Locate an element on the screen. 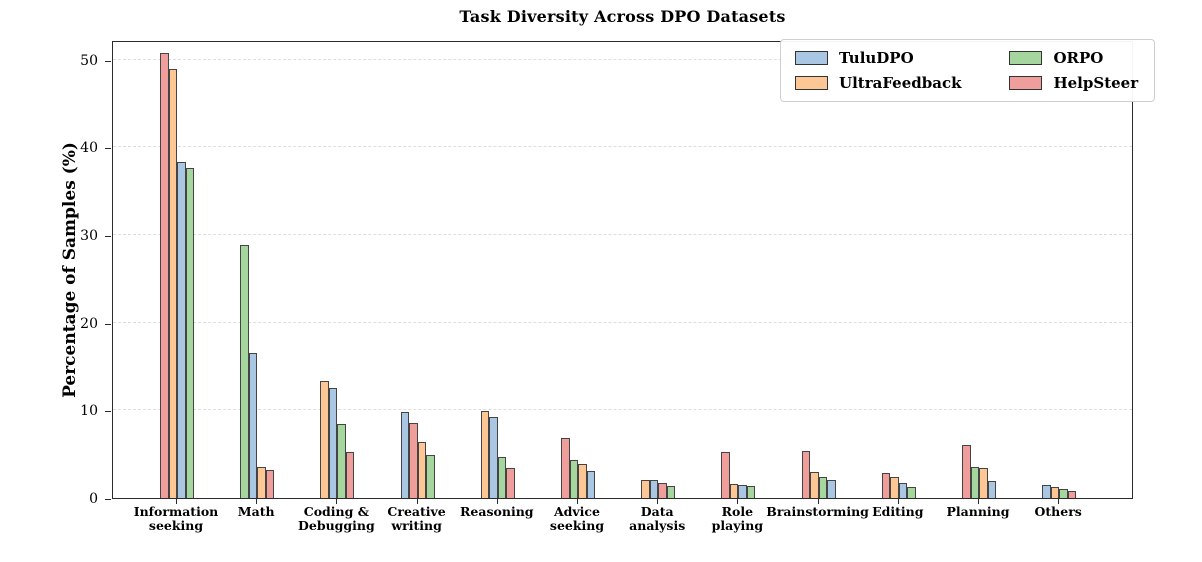 Image resolution: width=1202 pixels, height=562 pixels. x-tick-label-8: Role playing is located at coordinates (737, 518).